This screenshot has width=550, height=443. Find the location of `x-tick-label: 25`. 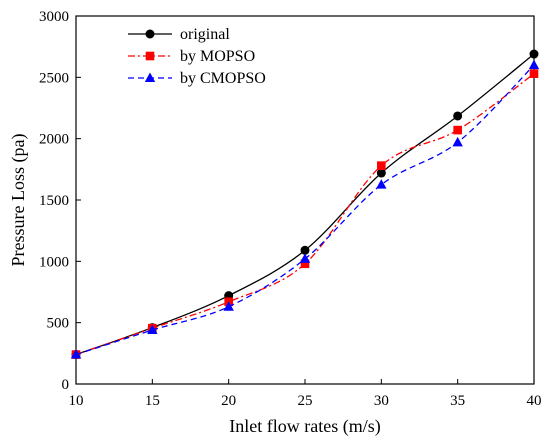

x-tick-label: 25 is located at coordinates (305, 401).